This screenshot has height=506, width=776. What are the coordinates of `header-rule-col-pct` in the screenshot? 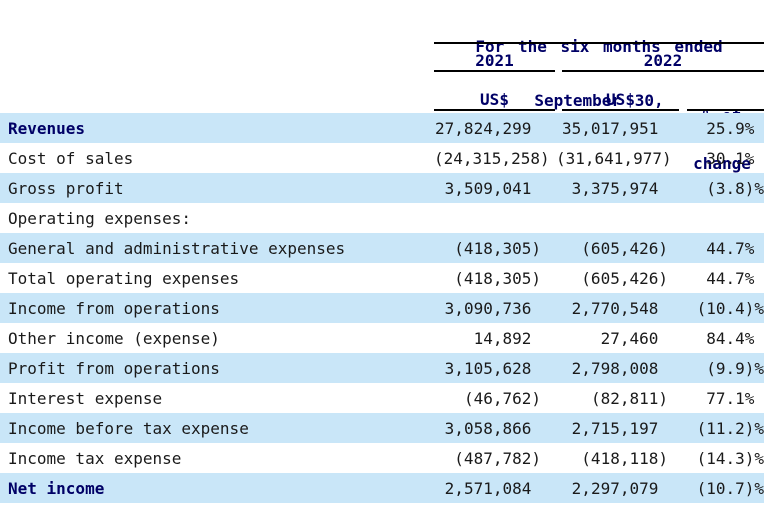 It's located at (725, 110).